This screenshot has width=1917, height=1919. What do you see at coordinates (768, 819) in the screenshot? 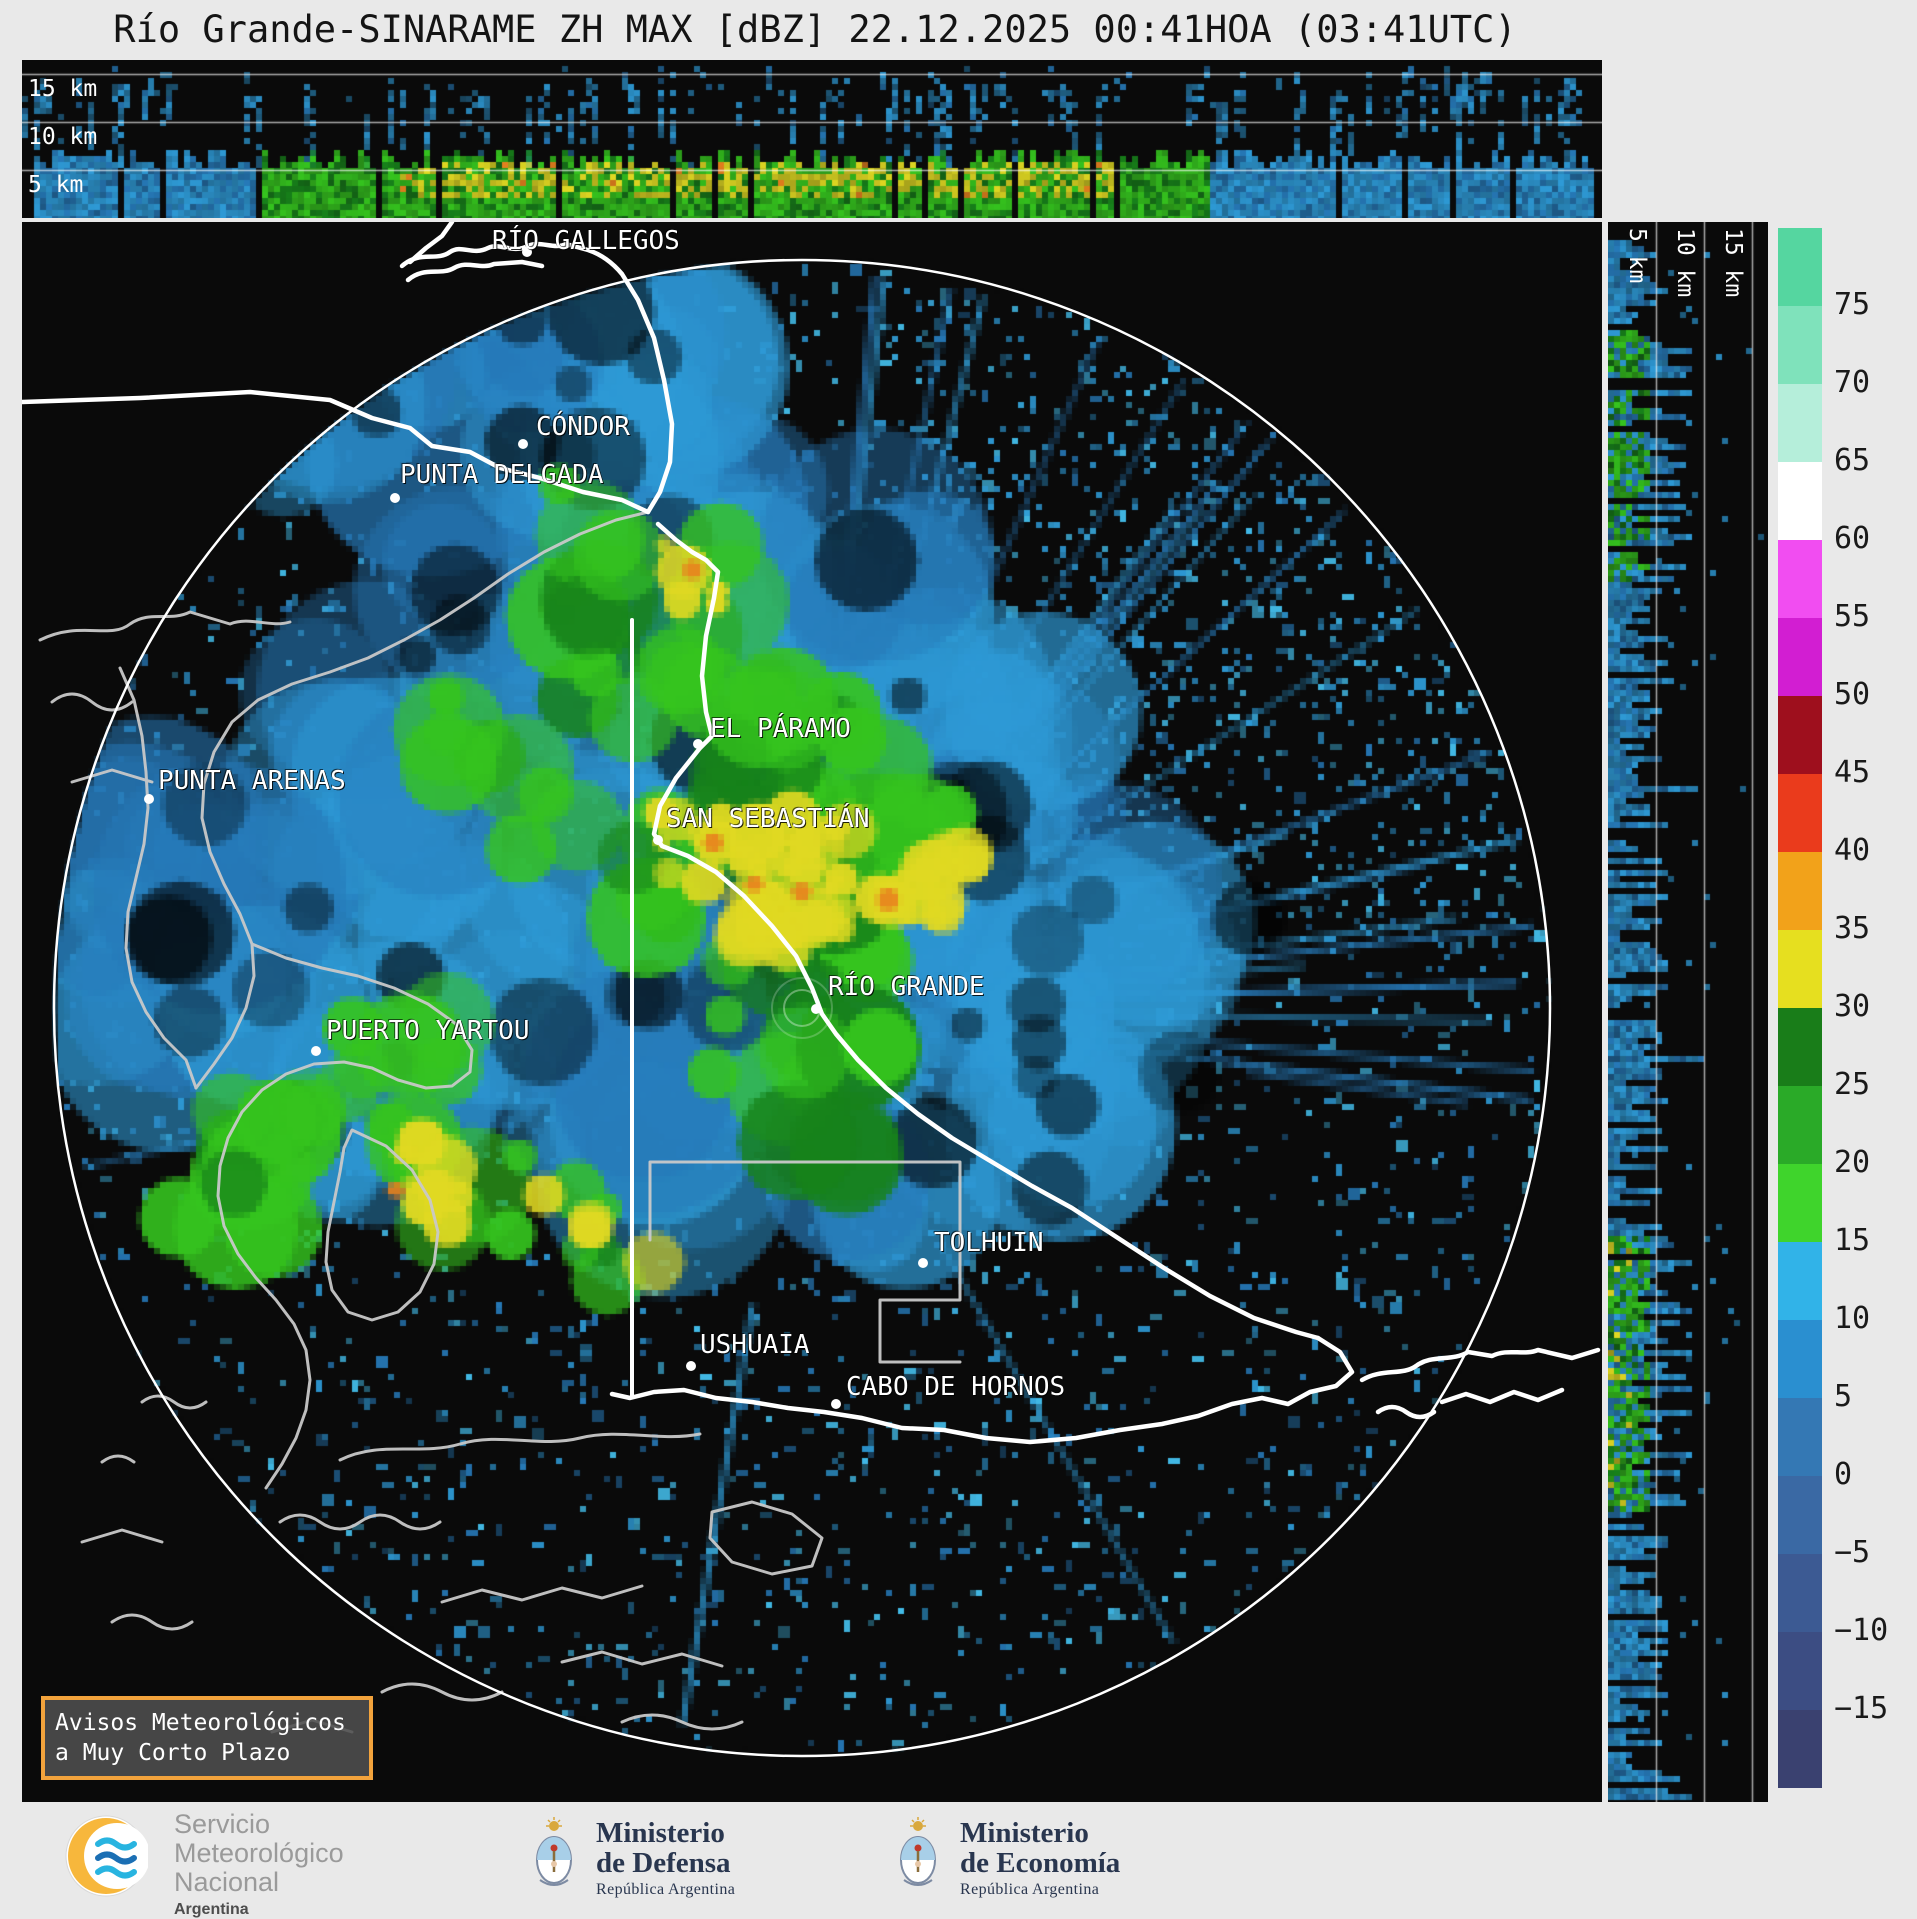
I see `city-label: SAN SEBASTIÁN` at bounding box center [768, 819].